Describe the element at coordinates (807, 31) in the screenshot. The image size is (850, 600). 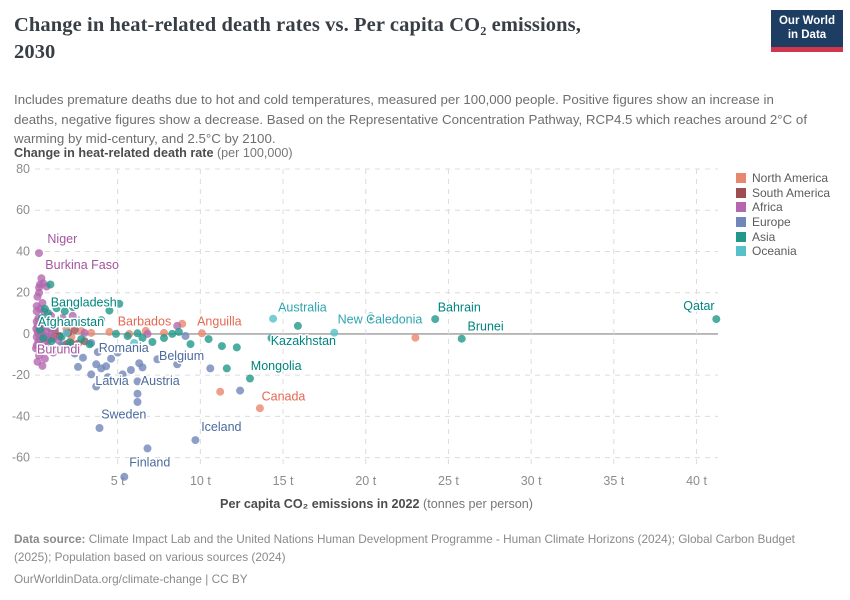
I see `owid-logo: Our World in Data` at that location.